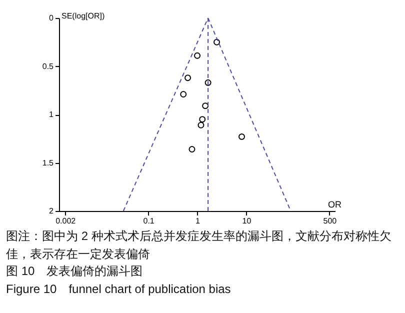 The image size is (405, 313). I want to click on x-tick-label: 10, so click(247, 221).